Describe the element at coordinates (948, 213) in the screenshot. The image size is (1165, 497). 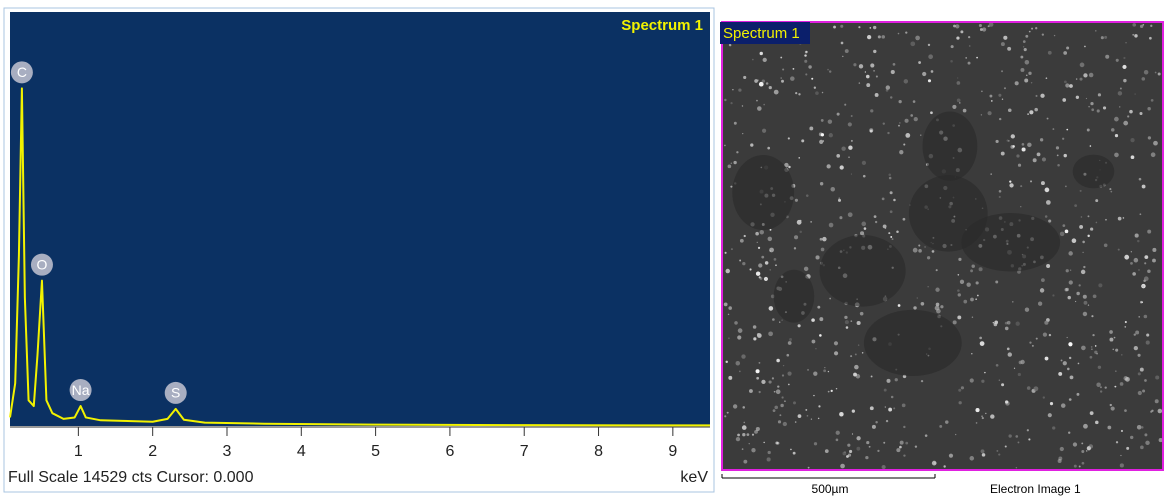
I see `dark-patch` at that location.